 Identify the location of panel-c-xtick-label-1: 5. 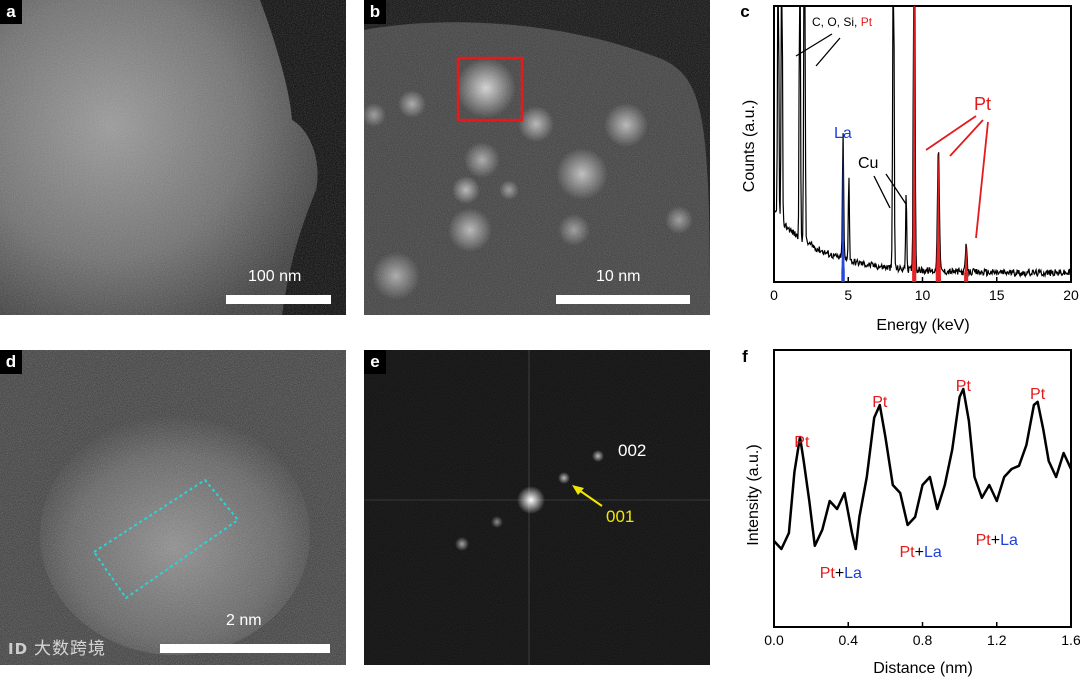
(848, 295).